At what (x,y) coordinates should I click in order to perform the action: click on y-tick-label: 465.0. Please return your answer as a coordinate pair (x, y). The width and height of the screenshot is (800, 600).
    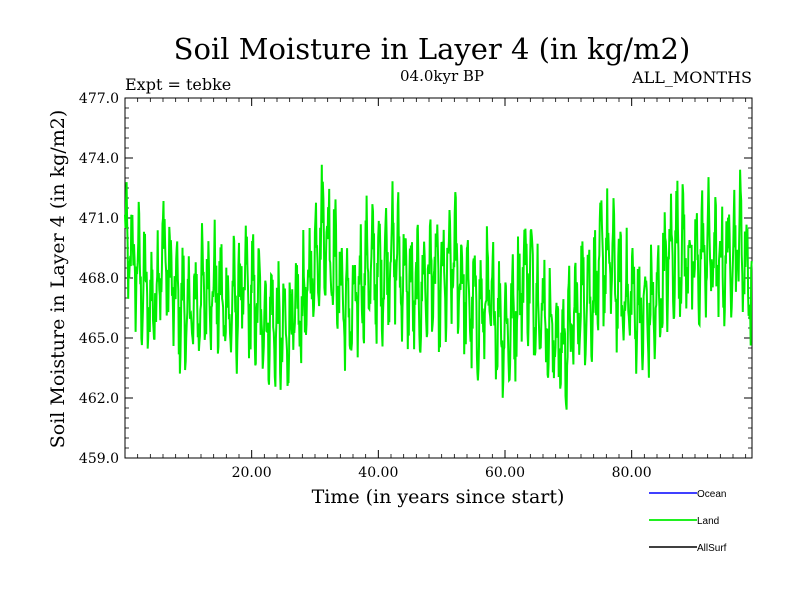
    Looking at the image, I should click on (99, 339).